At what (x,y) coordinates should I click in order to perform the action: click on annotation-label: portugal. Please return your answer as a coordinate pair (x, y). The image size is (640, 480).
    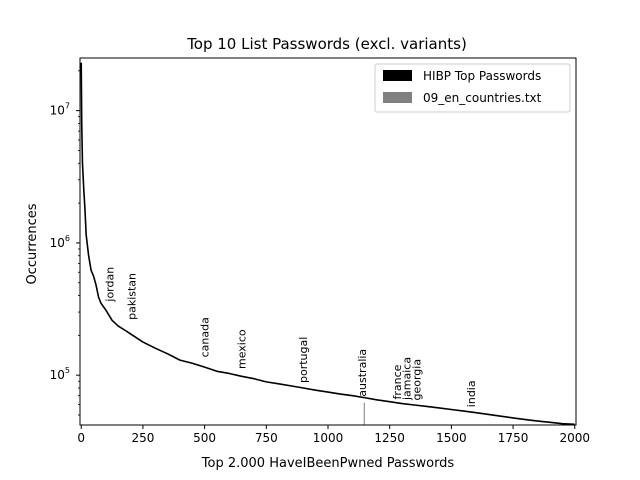
    Looking at the image, I should click on (303, 360).